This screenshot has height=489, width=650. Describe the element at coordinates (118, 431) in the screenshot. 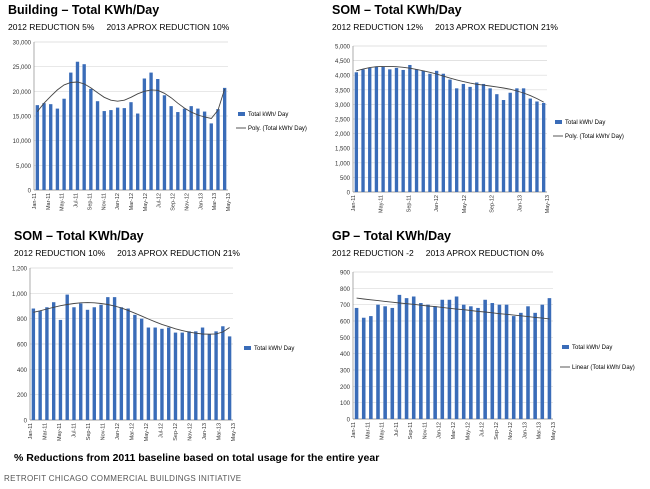

I see `x-tick-label: Jan-12` at that location.